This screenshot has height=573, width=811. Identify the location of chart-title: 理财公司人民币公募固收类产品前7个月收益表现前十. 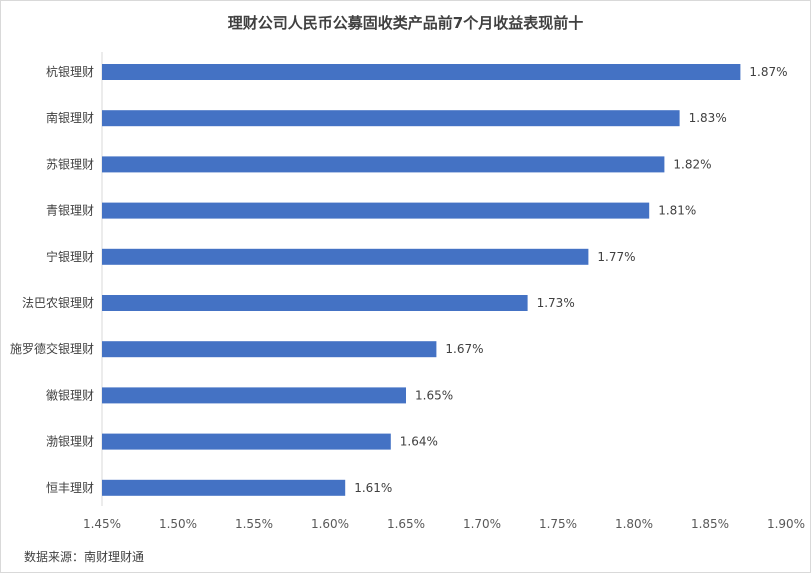
(405, 23).